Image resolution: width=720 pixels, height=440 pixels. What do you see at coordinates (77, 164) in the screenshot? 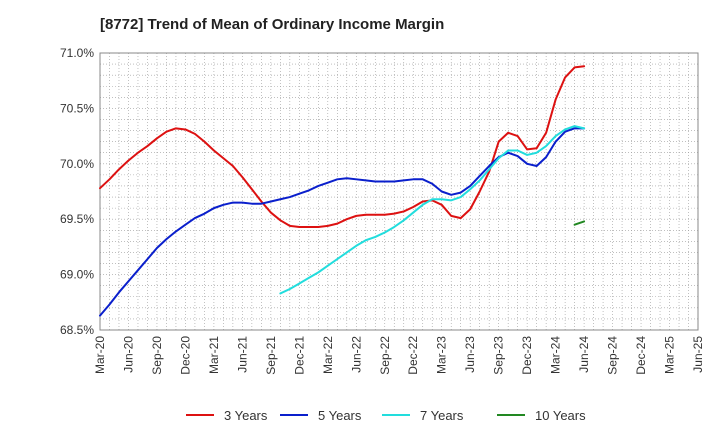
I see `y-tick-label: 70.0%` at bounding box center [77, 164].